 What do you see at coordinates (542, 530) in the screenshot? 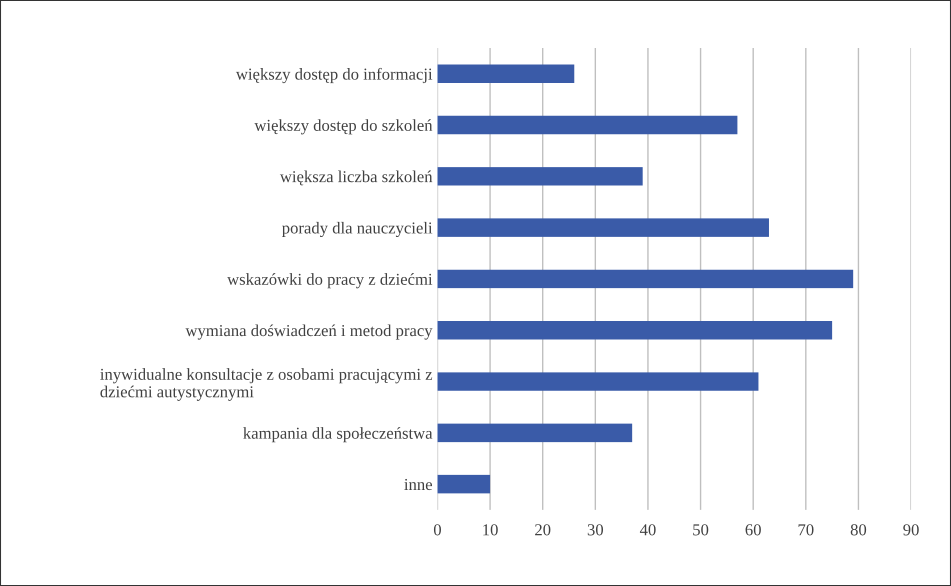
I see `x-tick-label: 20` at bounding box center [542, 530].